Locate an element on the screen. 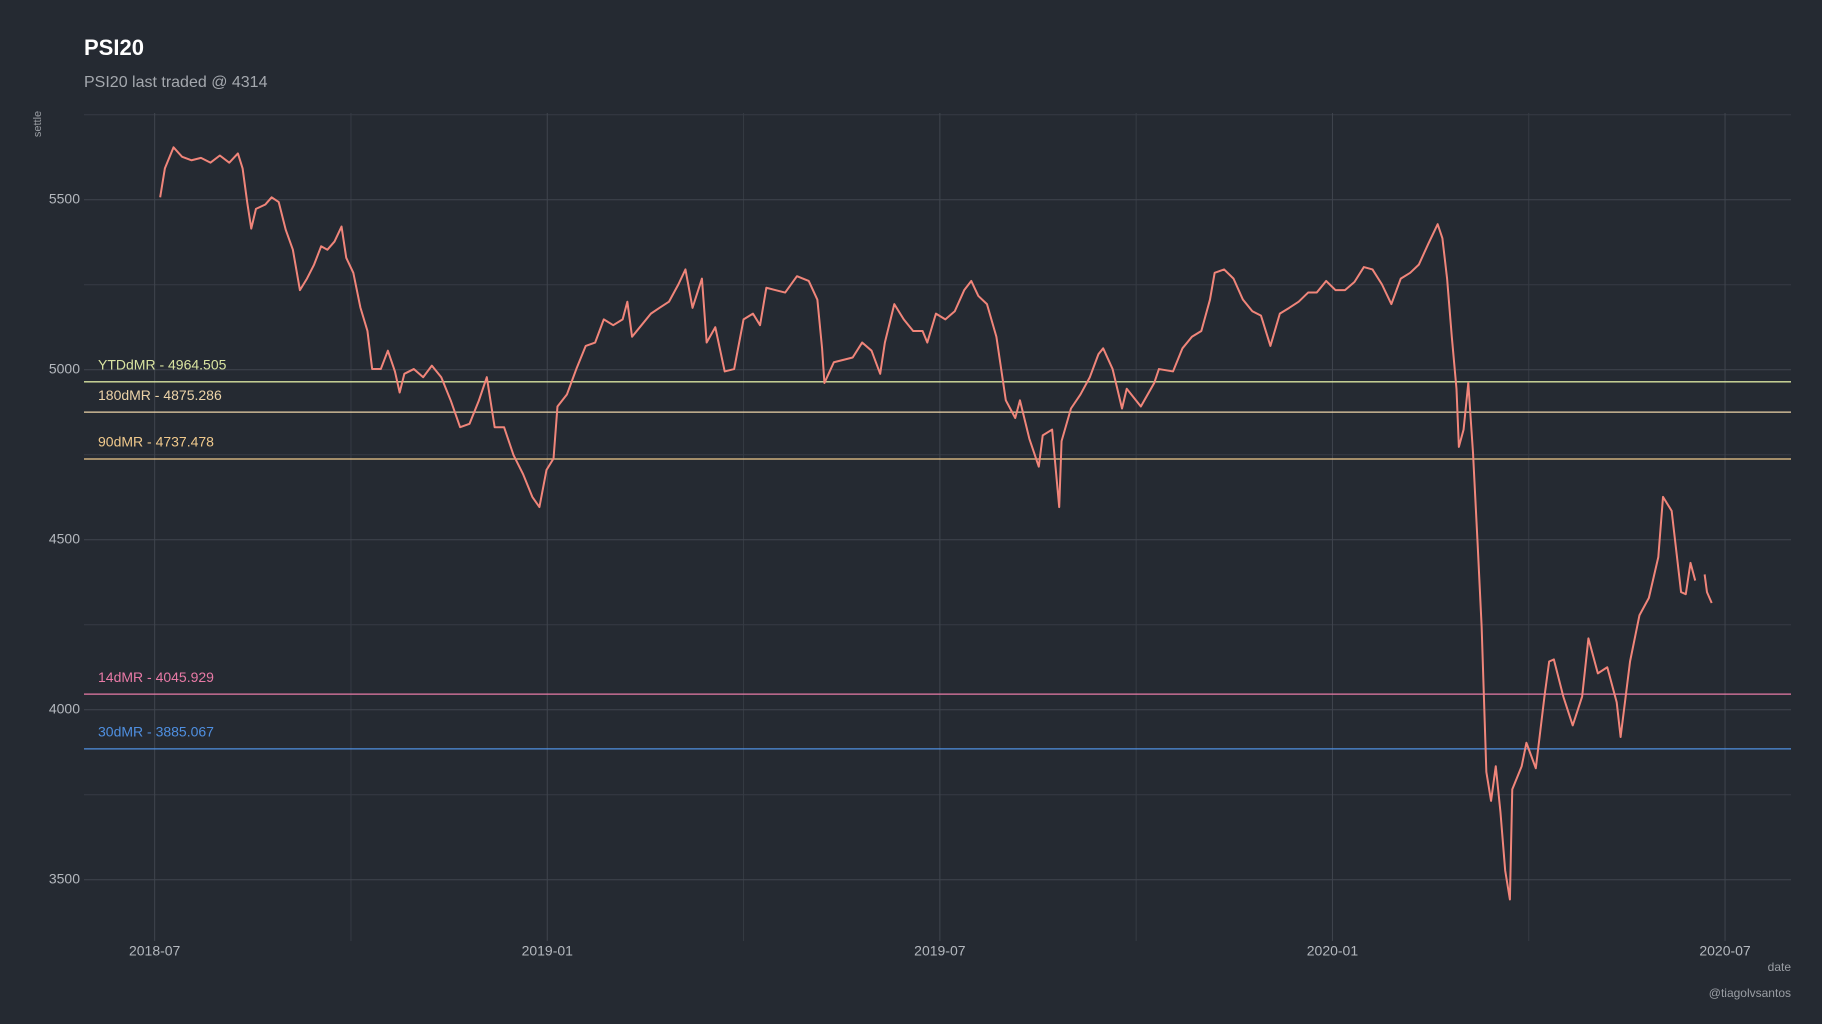 The image size is (1822, 1024). y-axis-label: settle is located at coordinates (38, 124).